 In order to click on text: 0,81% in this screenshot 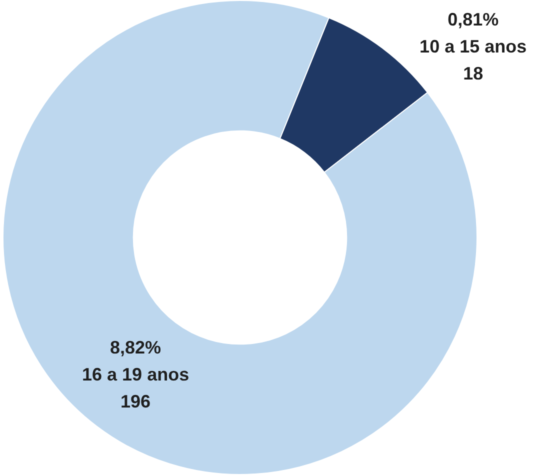, I will do `click(473, 20)`.